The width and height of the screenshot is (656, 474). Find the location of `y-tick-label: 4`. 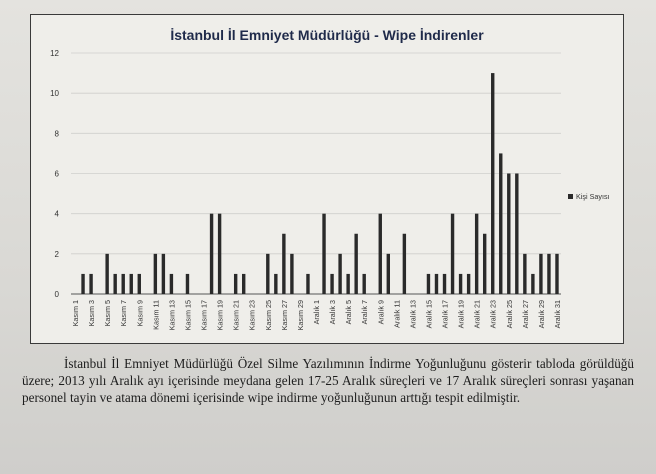

y-tick-label: 4 is located at coordinates (57, 214).